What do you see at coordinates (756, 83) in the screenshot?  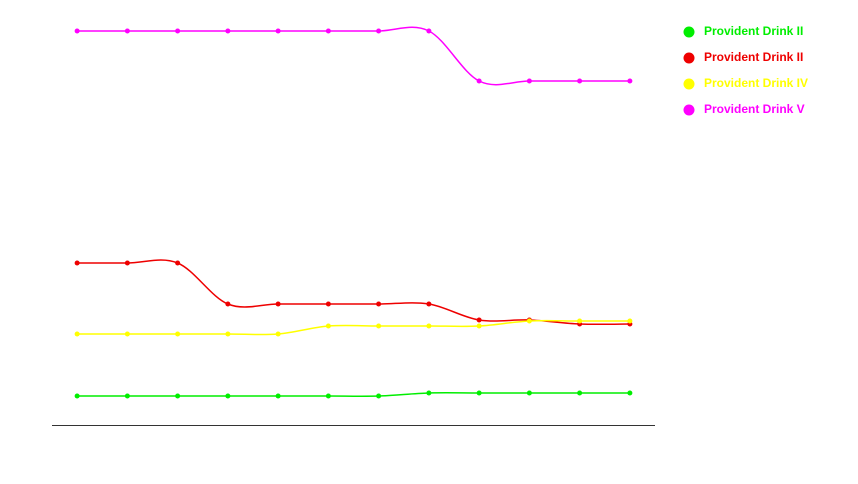 I see `legend-label: Provident Drink IV` at bounding box center [756, 83].